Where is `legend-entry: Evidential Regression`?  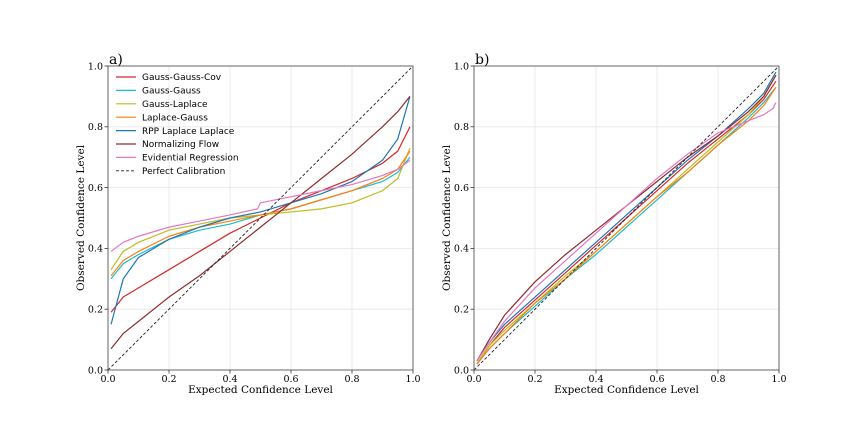 legend-entry: Evidential Regression is located at coordinates (190, 159).